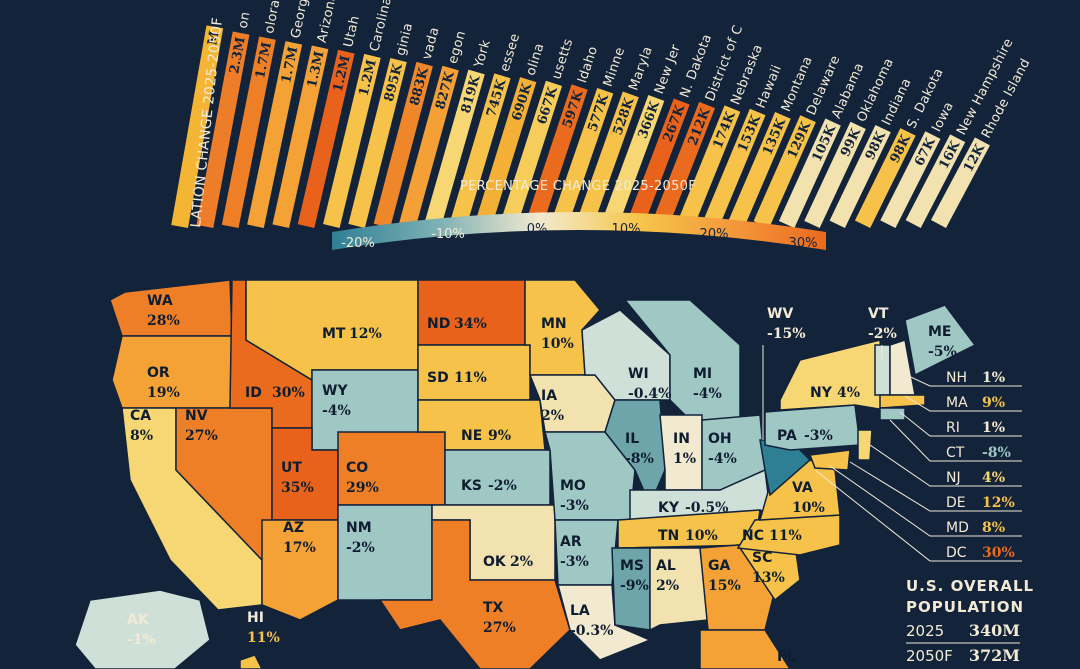  I want to click on bar-state-label: Minne, so click(614, 66).